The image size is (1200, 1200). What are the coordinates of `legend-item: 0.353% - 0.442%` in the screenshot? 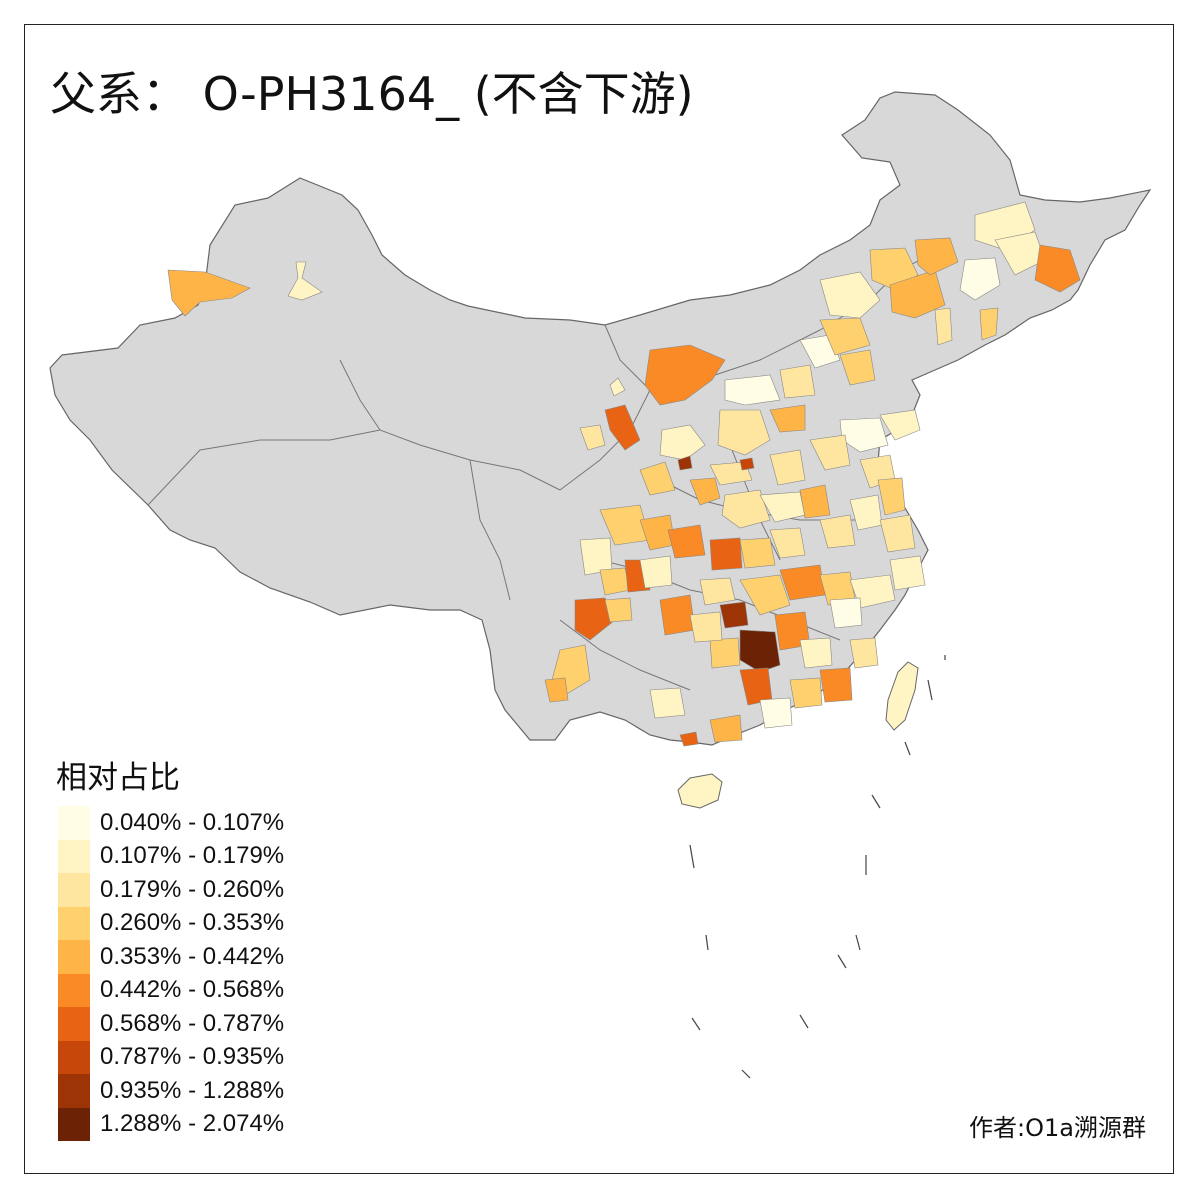 It's located at (171, 957).